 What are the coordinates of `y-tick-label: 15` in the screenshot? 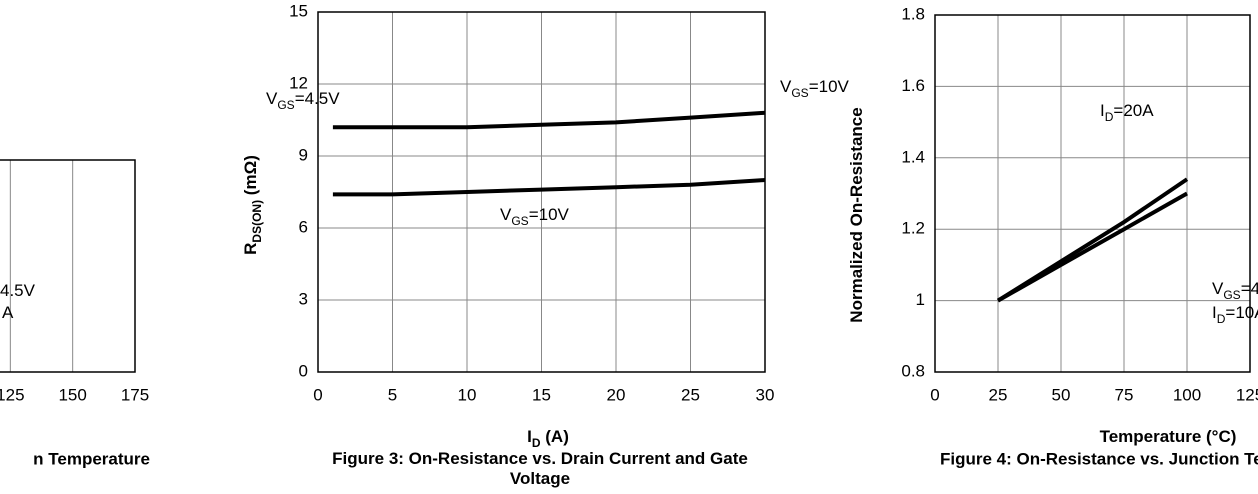 It's located at (298, 10).